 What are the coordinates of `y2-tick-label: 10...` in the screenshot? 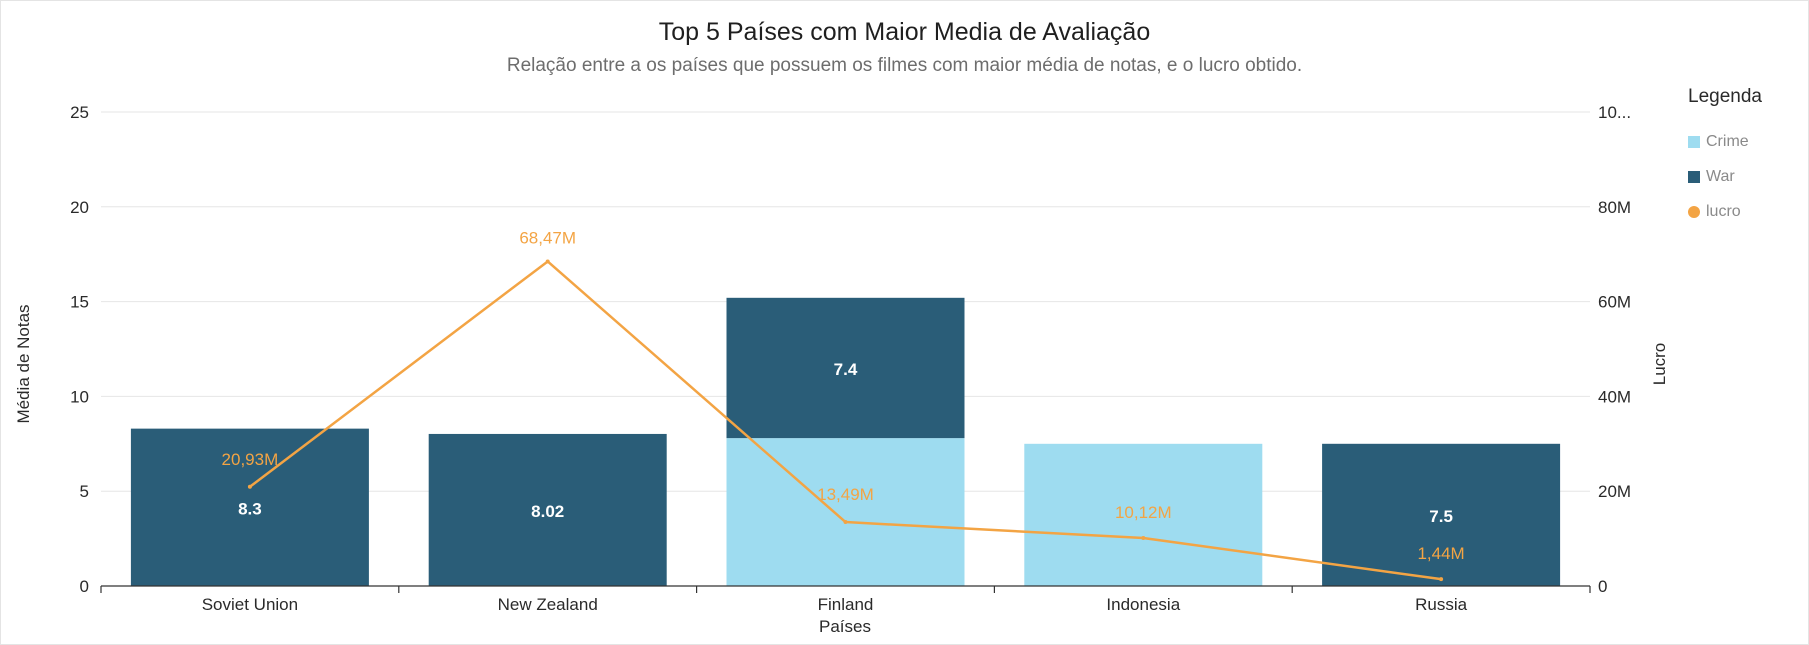 It's located at (1614, 112).